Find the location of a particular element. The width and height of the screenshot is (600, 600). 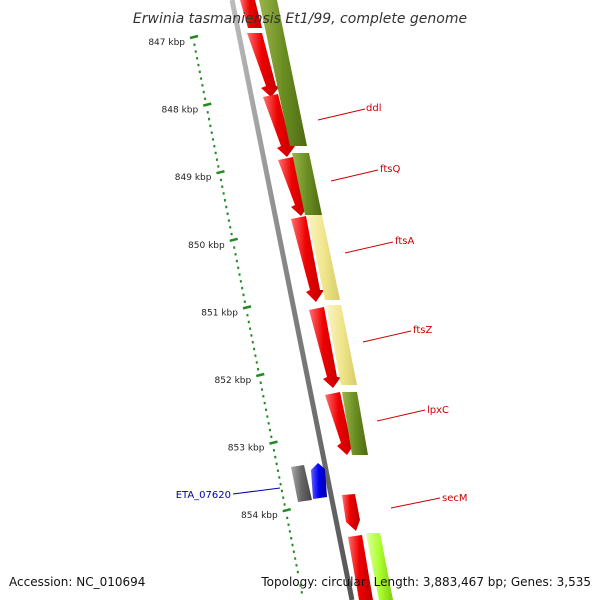

gene-label-secM: secM is located at coordinates (455, 498).